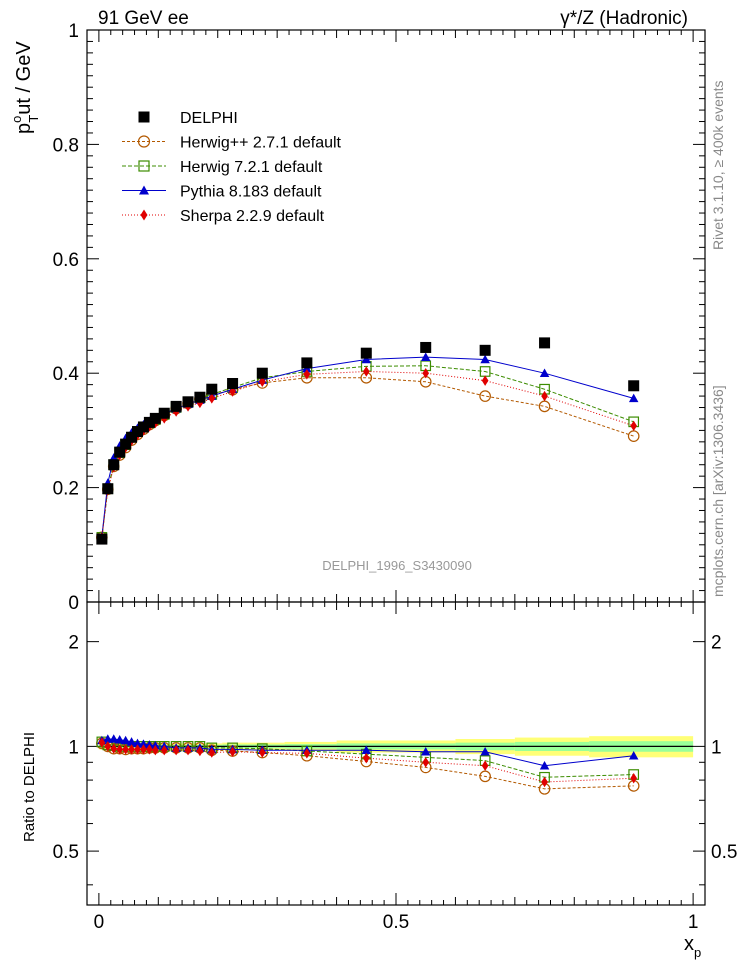 This screenshot has width=746, height=972. What do you see at coordinates (261, 143) in the screenshot?
I see `legend-label: Herwig++ 2.7.1 default` at bounding box center [261, 143].